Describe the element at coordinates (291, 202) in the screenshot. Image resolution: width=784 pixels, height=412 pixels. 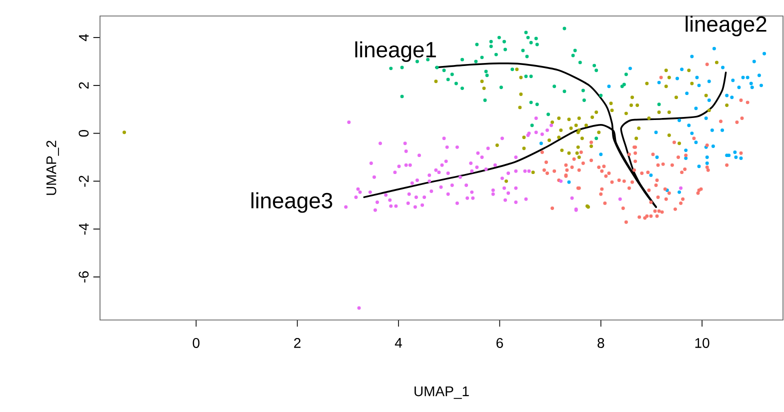
I see `series-label: lineage3` at that location.